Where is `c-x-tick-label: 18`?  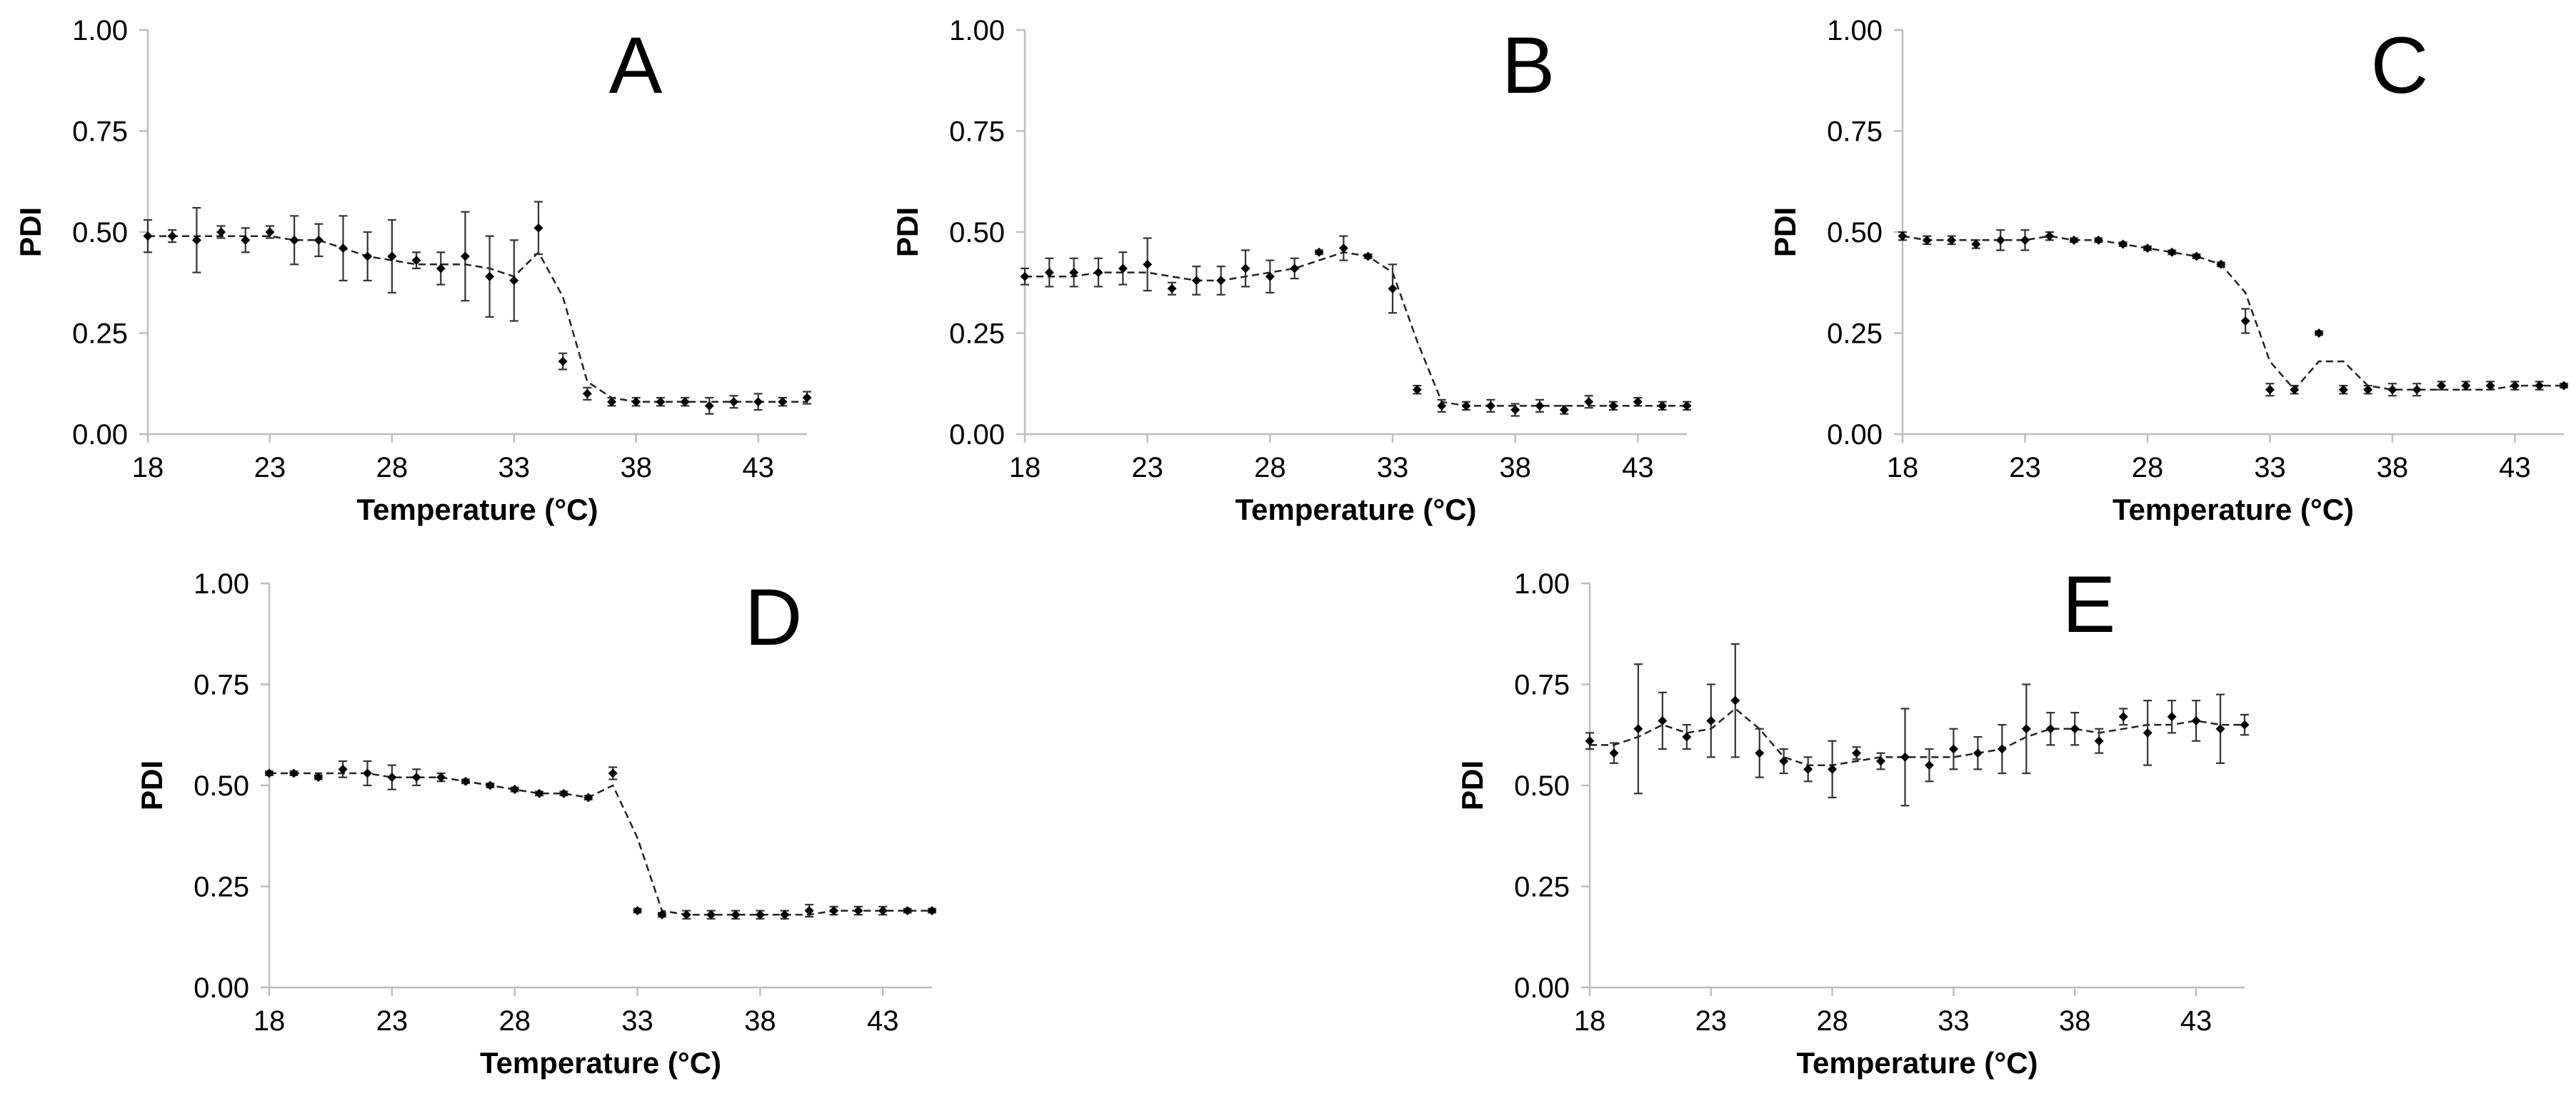
c-x-tick-label: 18 is located at coordinates (1903, 467).